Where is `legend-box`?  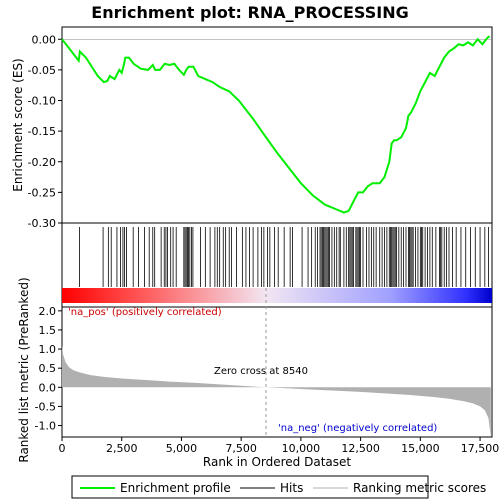
legend-box is located at coordinates (250, 487).